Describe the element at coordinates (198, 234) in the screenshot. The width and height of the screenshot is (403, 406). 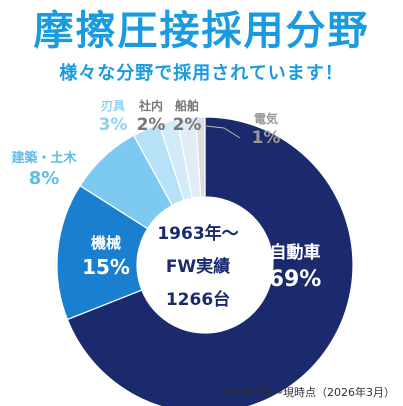
I see `center-line-1: 1963年〜` at that location.